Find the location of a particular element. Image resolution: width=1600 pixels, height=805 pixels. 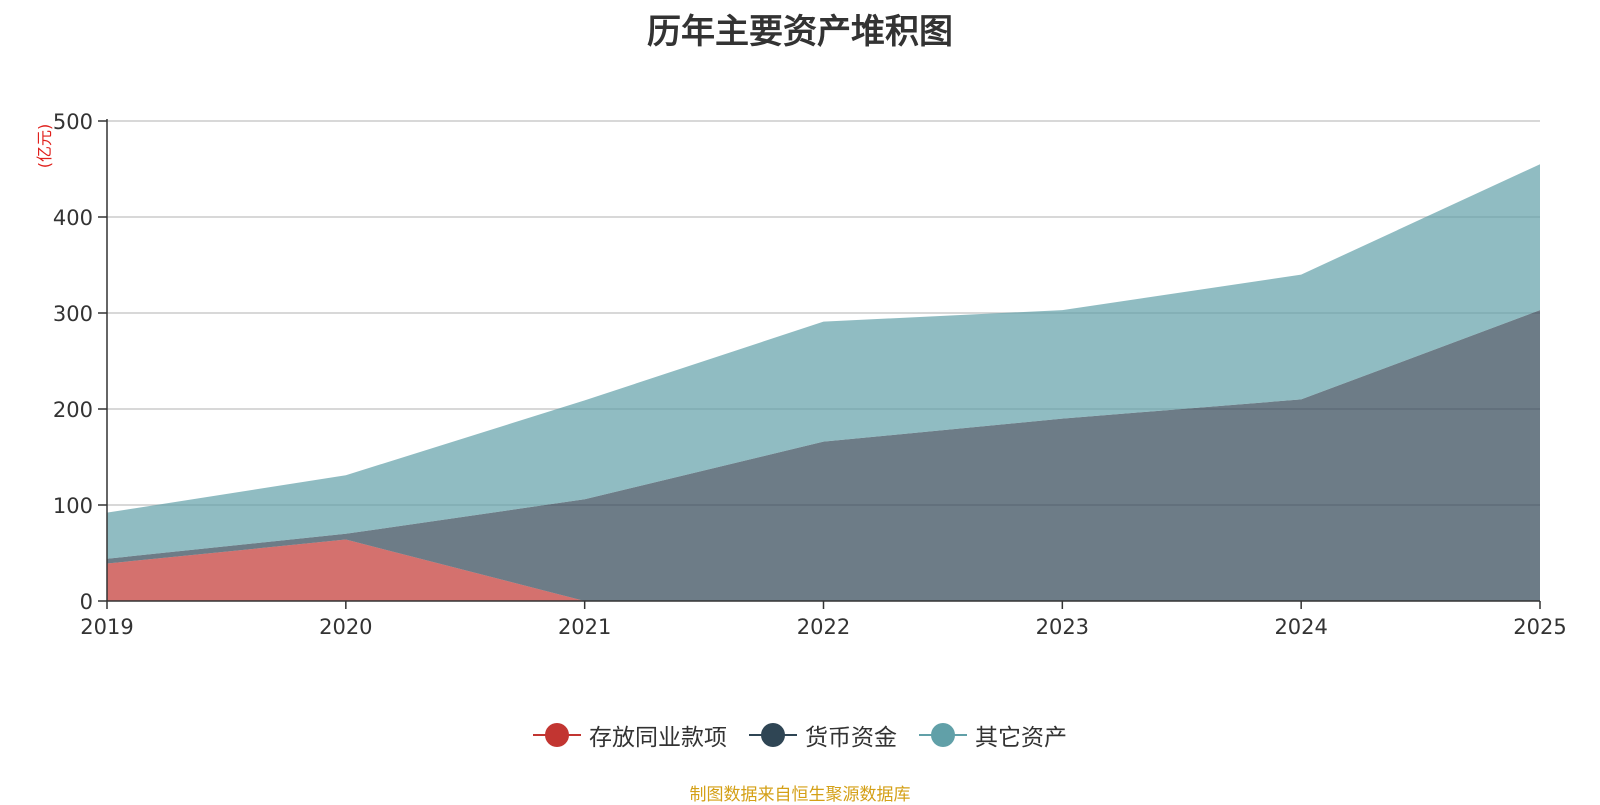

y-tick-label: 0 is located at coordinates (86, 602).